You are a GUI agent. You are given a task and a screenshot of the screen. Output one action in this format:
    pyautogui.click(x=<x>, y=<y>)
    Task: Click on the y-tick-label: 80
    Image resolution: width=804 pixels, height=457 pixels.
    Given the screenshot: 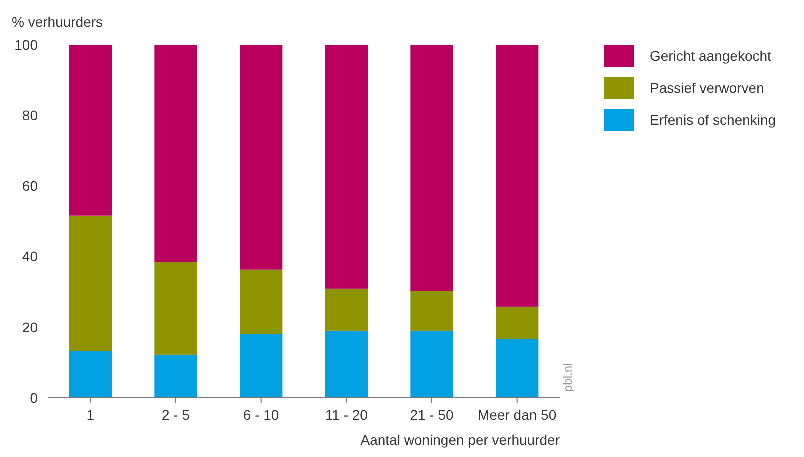 What is the action you would take?
    pyautogui.click(x=30, y=116)
    